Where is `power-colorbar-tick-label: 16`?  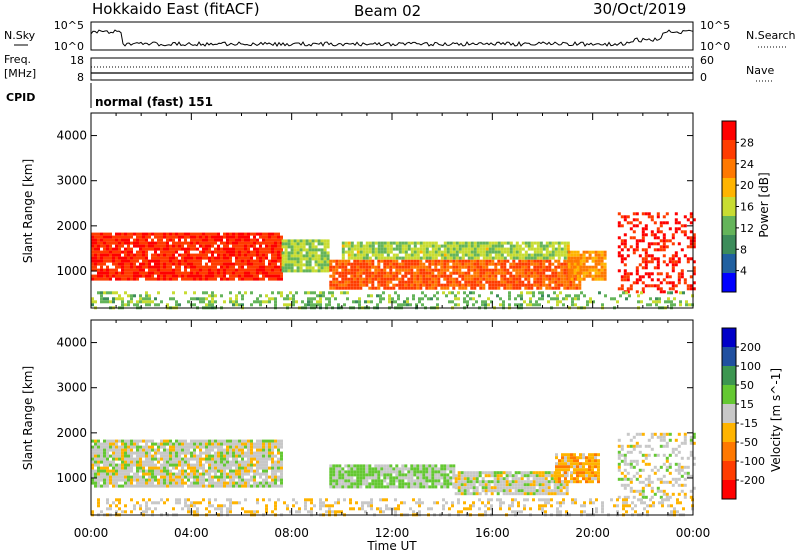
power-colorbar-tick-label: 16 is located at coordinates (747, 207).